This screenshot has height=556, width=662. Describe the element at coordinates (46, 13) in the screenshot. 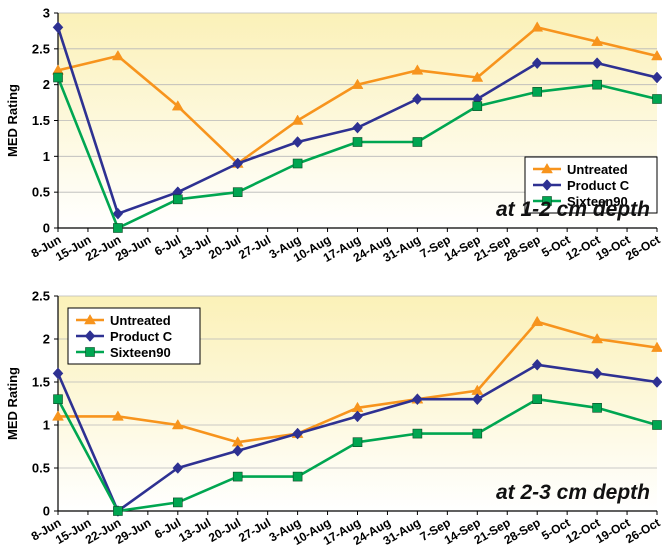

I see `y-tick-label: 3` at that location.